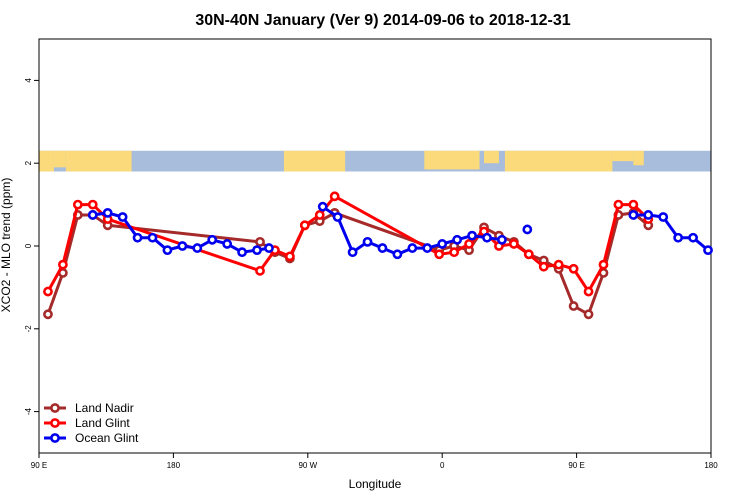 This screenshot has height=500, width=750. I want to click on x-tick-label: 0, so click(442, 465).